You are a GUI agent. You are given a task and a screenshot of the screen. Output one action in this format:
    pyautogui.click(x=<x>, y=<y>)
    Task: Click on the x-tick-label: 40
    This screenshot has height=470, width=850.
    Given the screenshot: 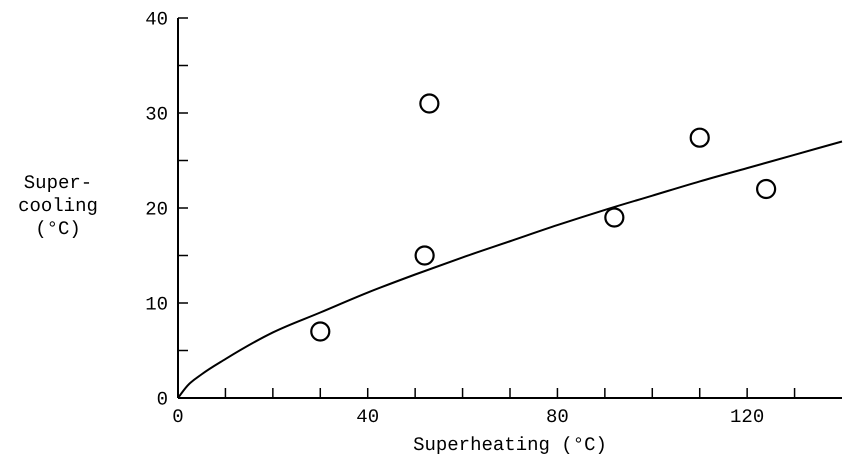 What is the action you would take?
    pyautogui.click(x=368, y=417)
    